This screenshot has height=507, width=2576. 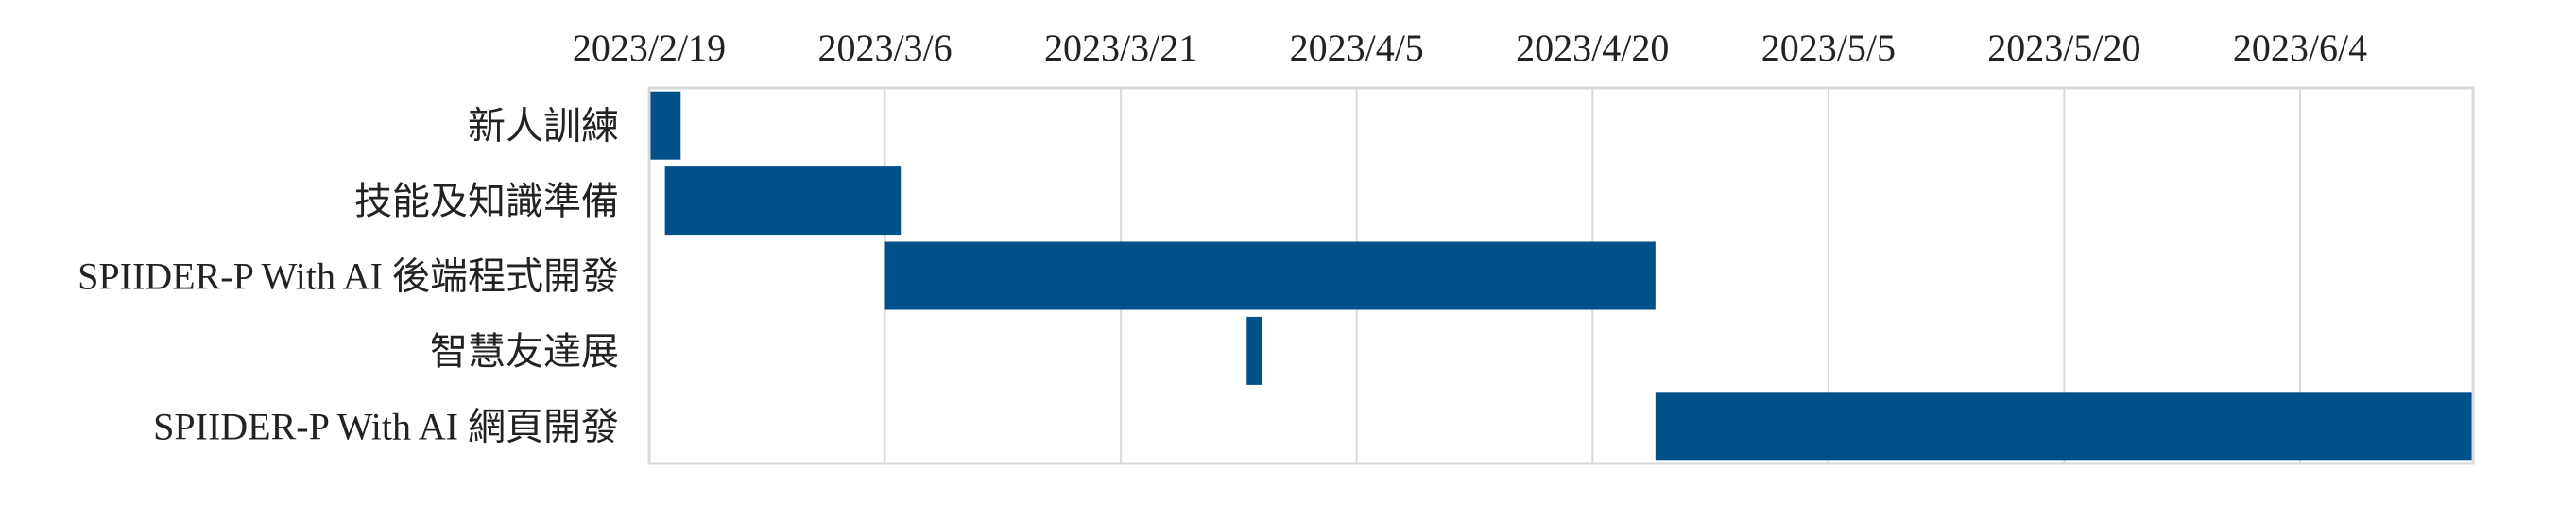 I want to click on task-label: SPIIDER-P With AI 後端程式開發, so click(x=348, y=276).